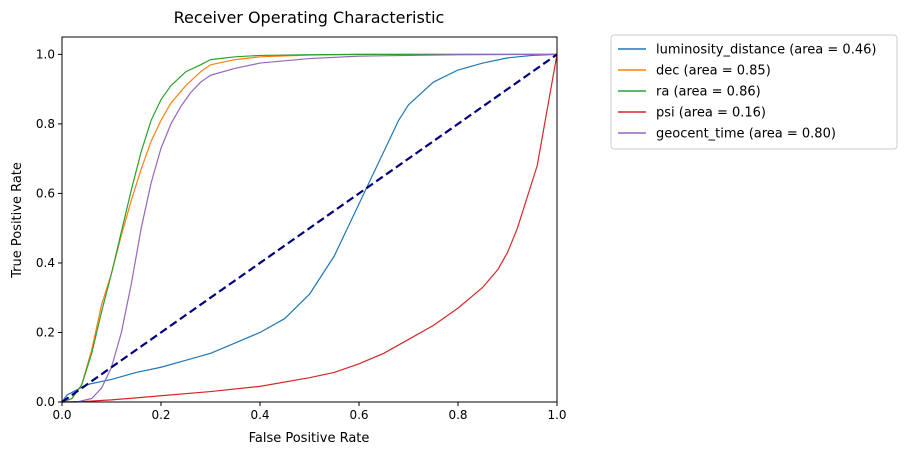  Describe the element at coordinates (309, 412) in the screenshot. I see `x-axis-ticks: 0.0 0.2 0.4 0.6 0.8 1.0` at that location.